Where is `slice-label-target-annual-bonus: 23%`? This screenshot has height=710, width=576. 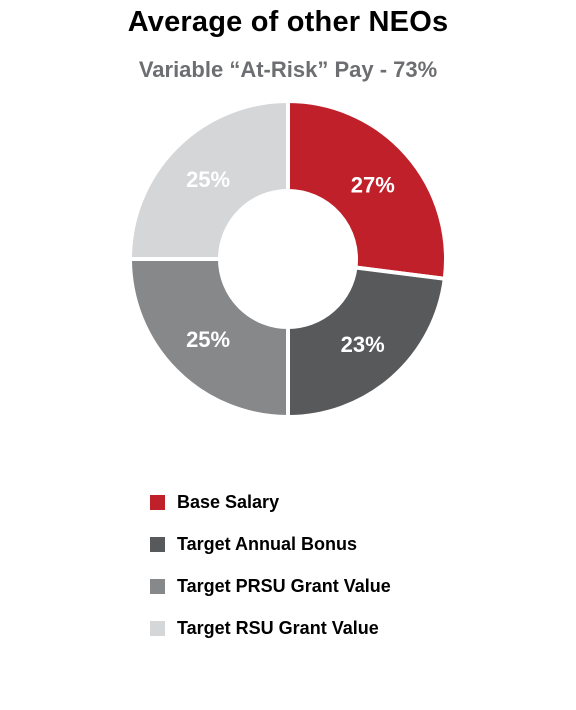 slice-label-target-annual-bonus: 23% is located at coordinates (363, 344).